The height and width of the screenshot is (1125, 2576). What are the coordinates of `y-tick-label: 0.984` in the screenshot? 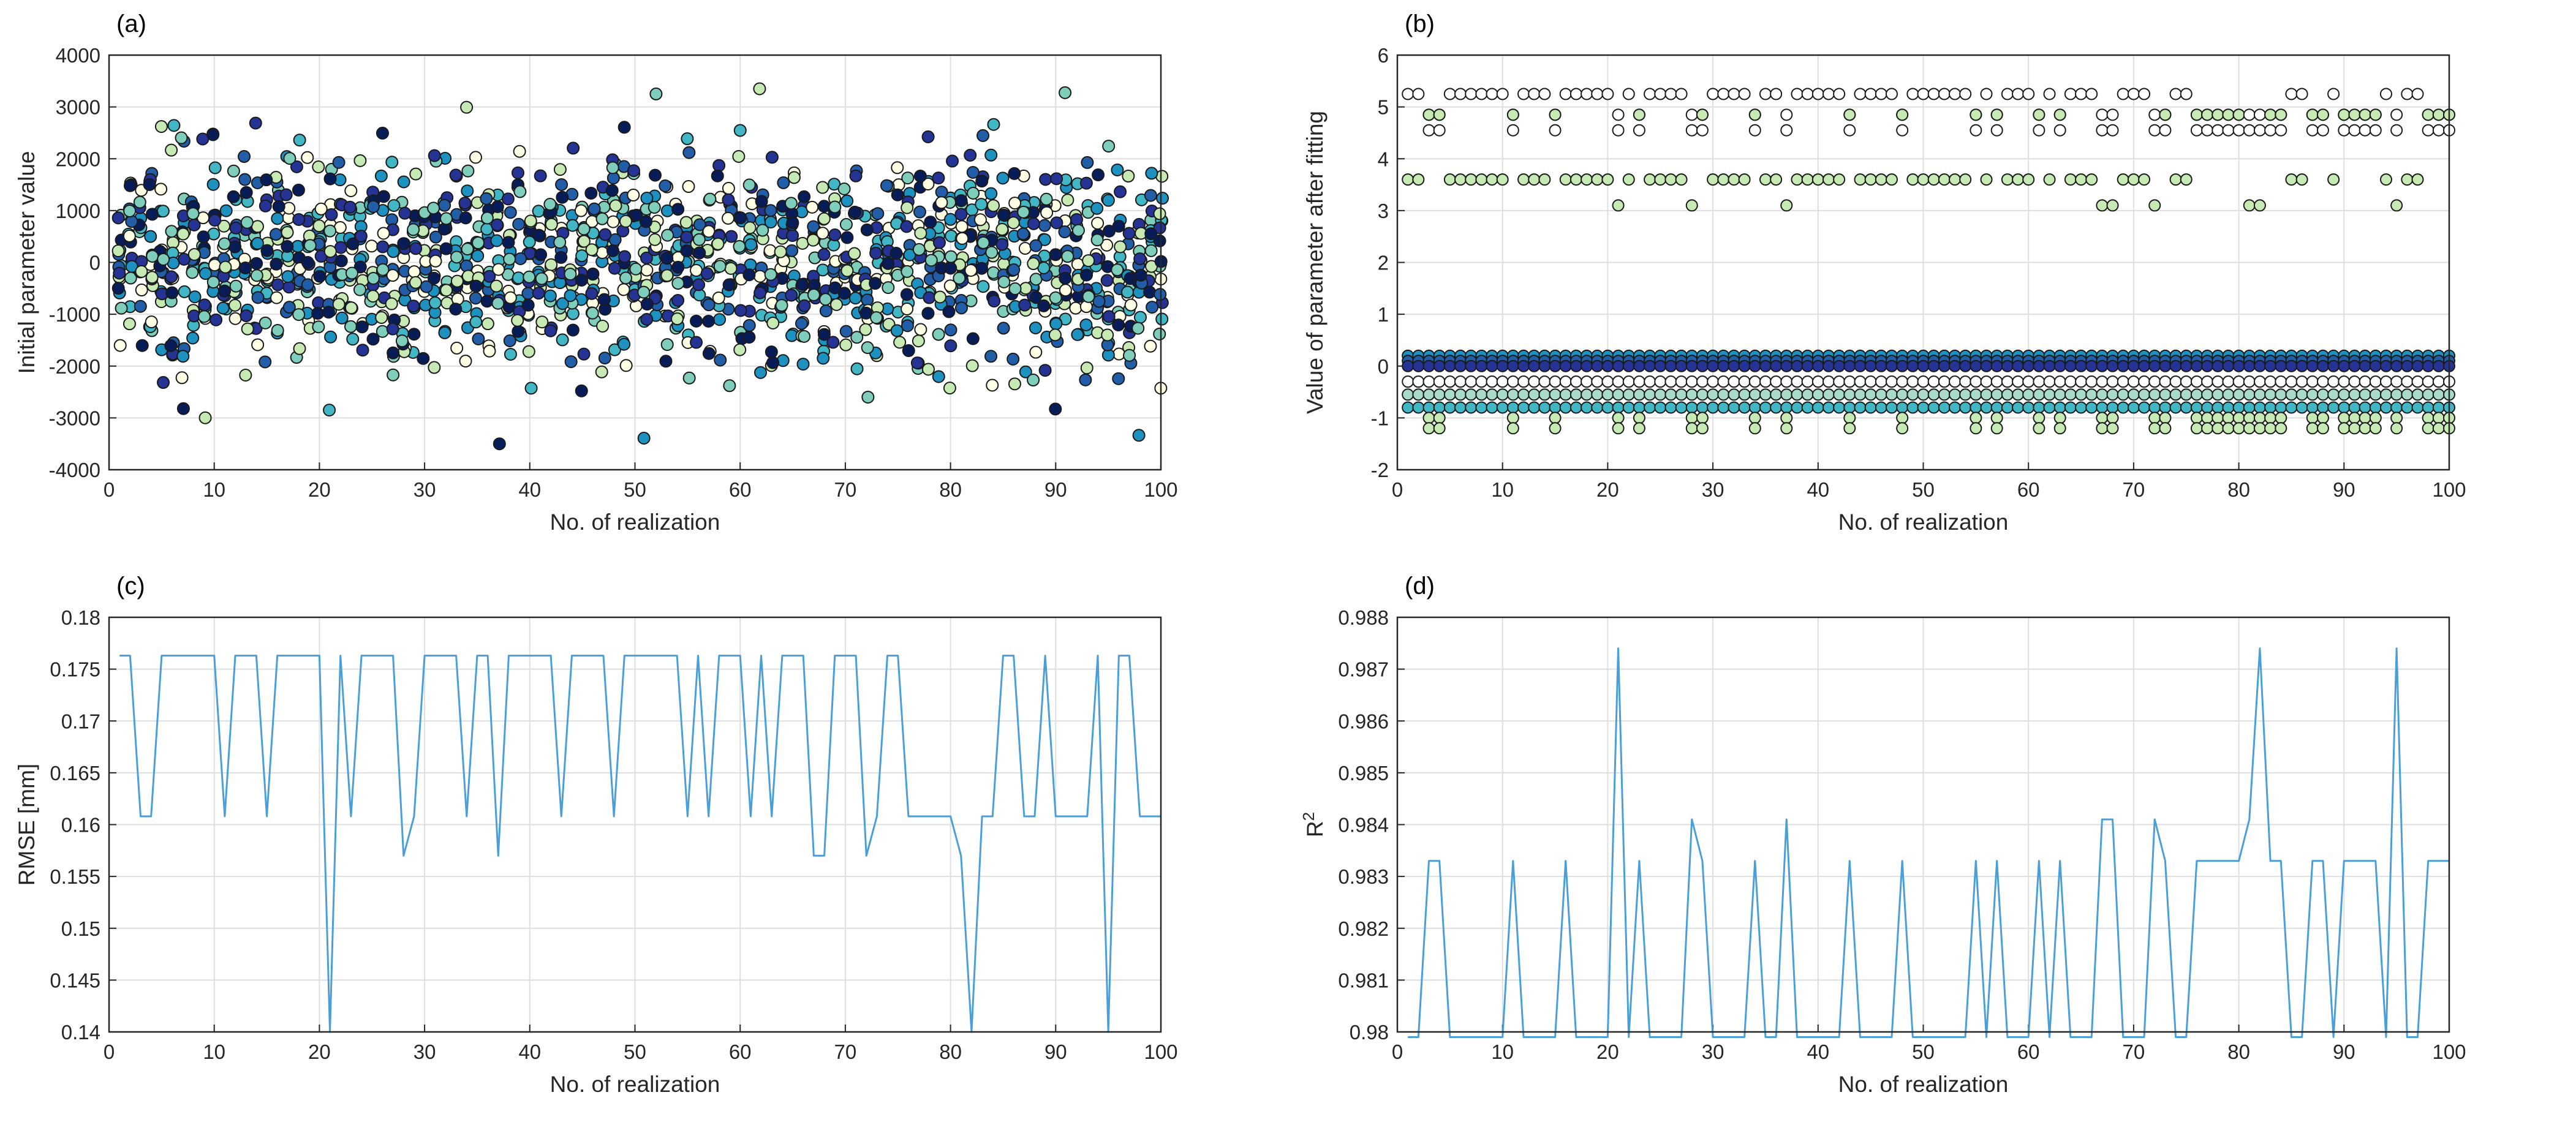 It's located at (1363, 825).